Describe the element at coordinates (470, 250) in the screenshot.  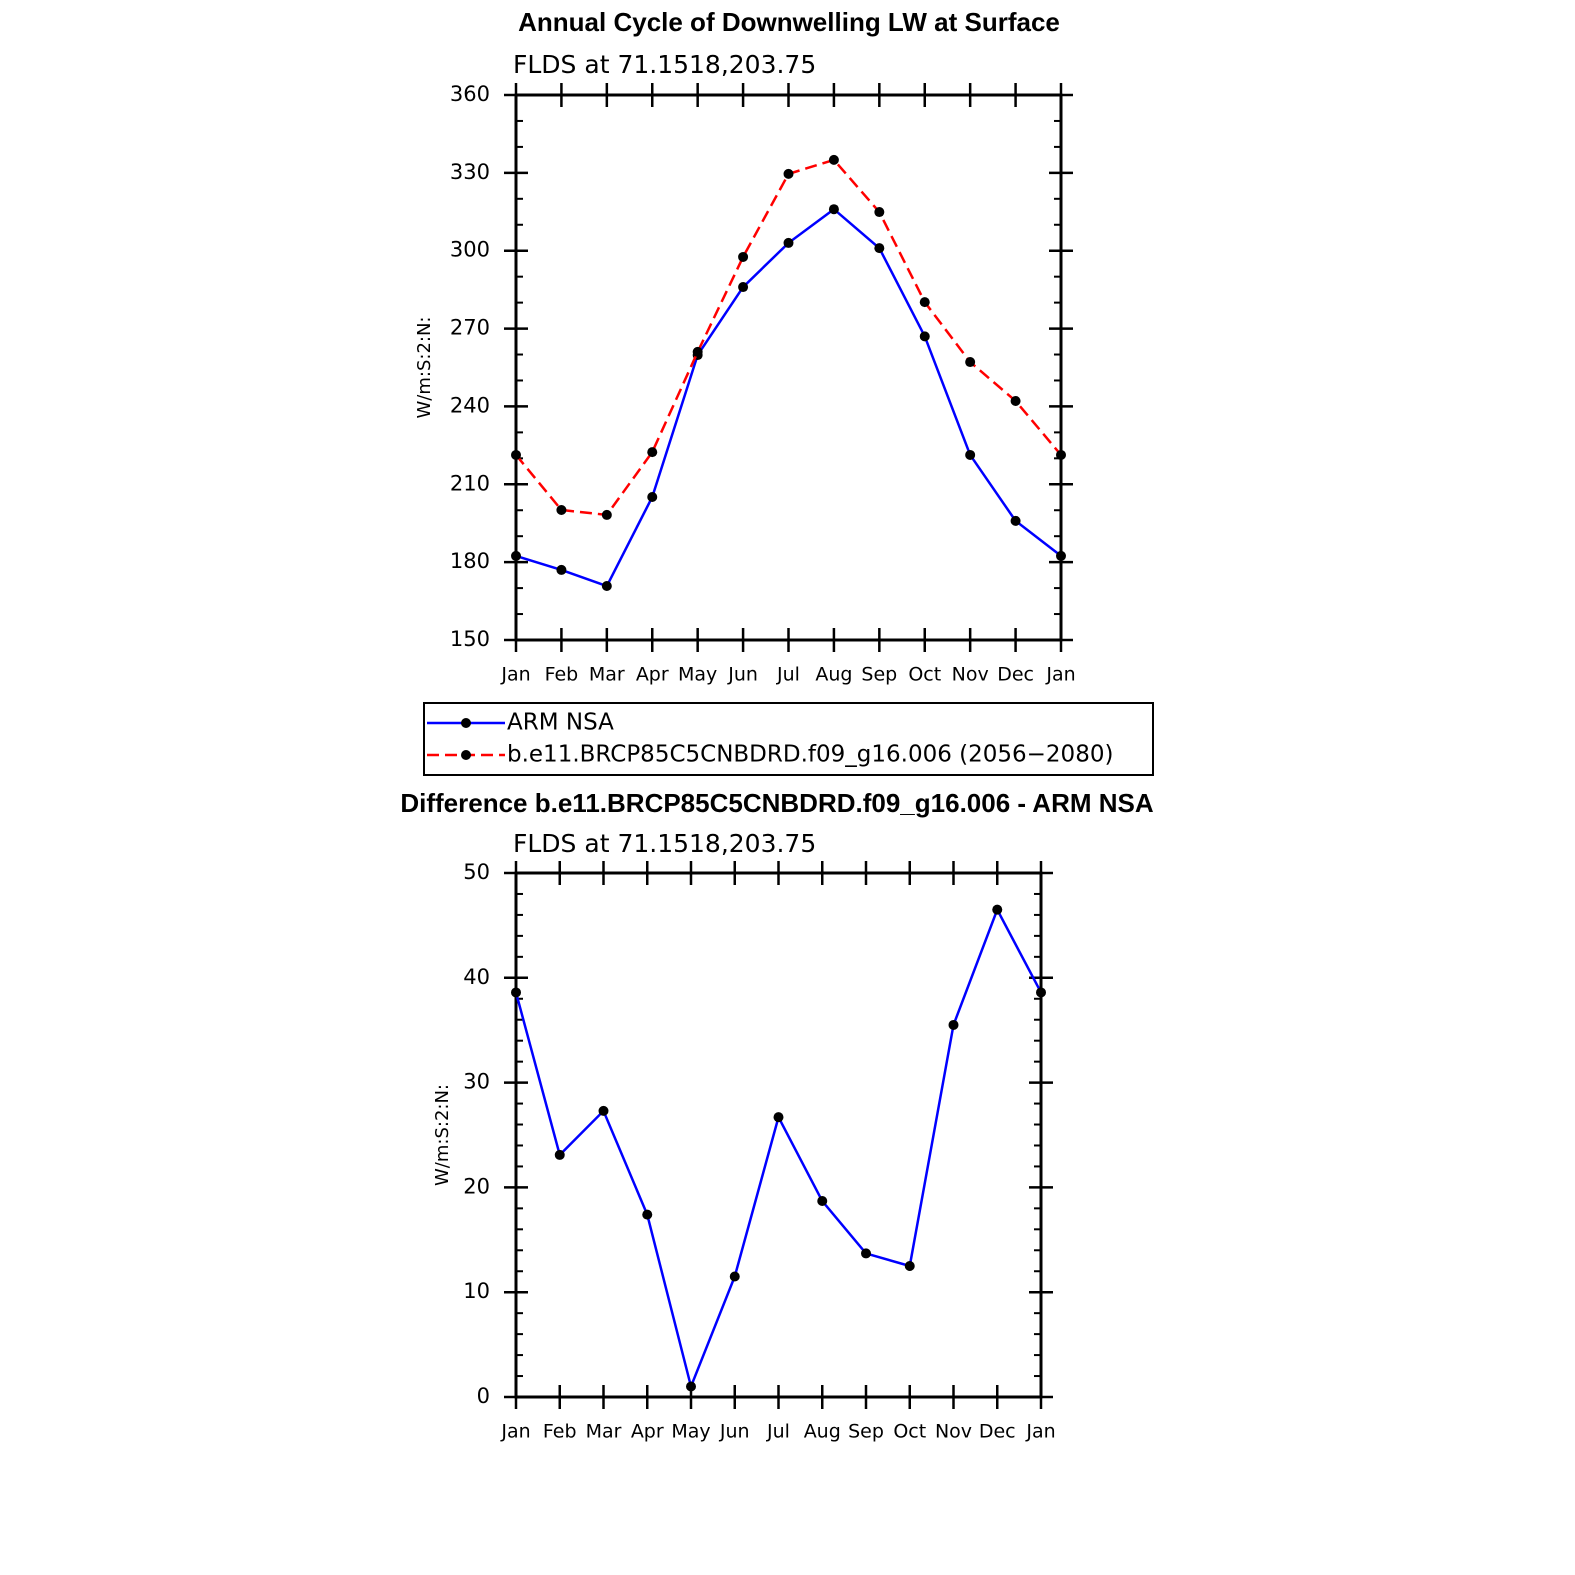
I see `y-tick-label: 300` at that location.